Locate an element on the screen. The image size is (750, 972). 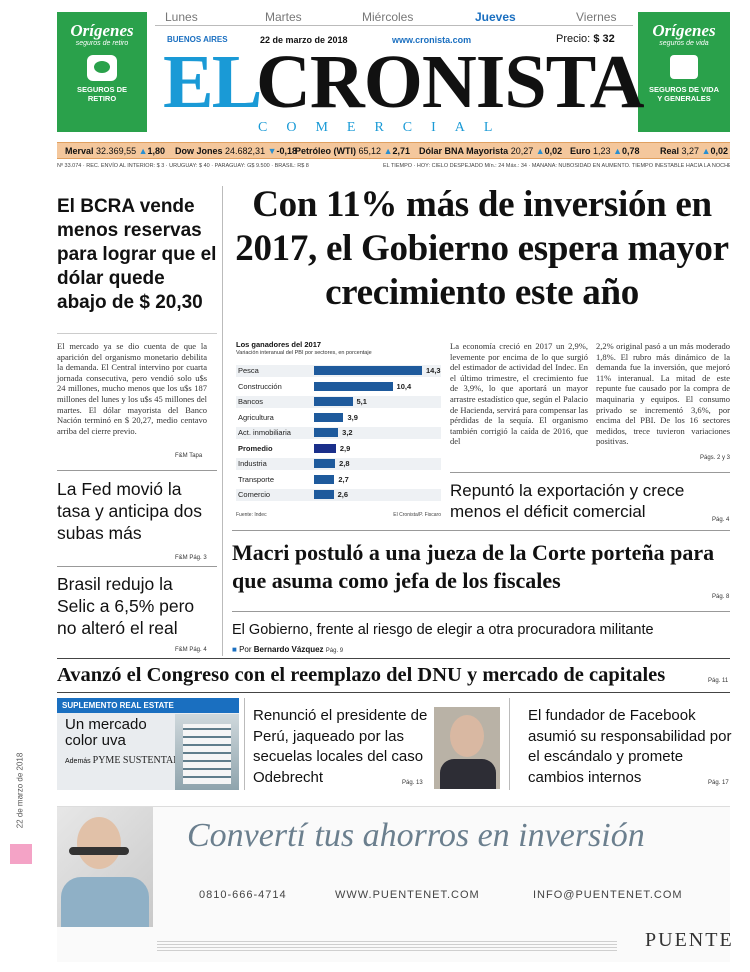
macri-page: Pág. 8 is located at coordinates (721, 597).